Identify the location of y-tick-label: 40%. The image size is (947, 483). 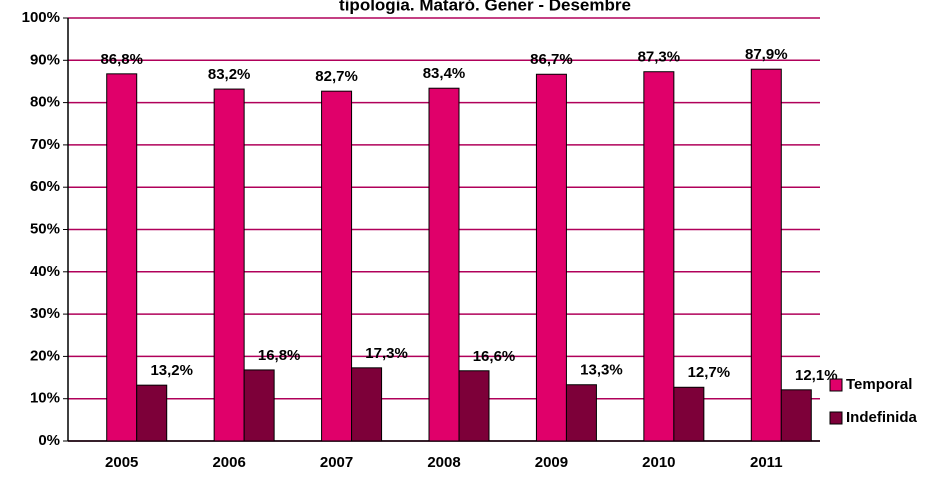
(45, 271).